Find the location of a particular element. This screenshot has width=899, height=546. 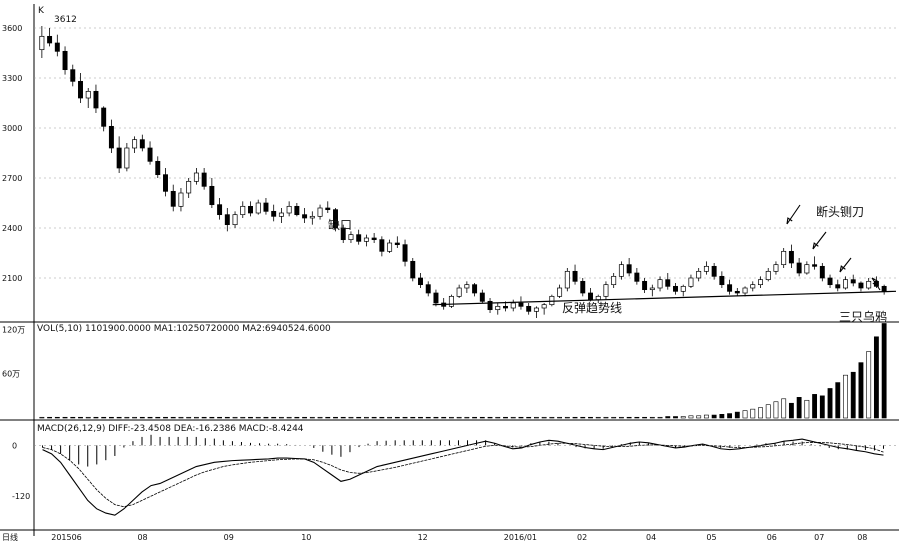

rebound-trendline is located at coordinates (664, 298).